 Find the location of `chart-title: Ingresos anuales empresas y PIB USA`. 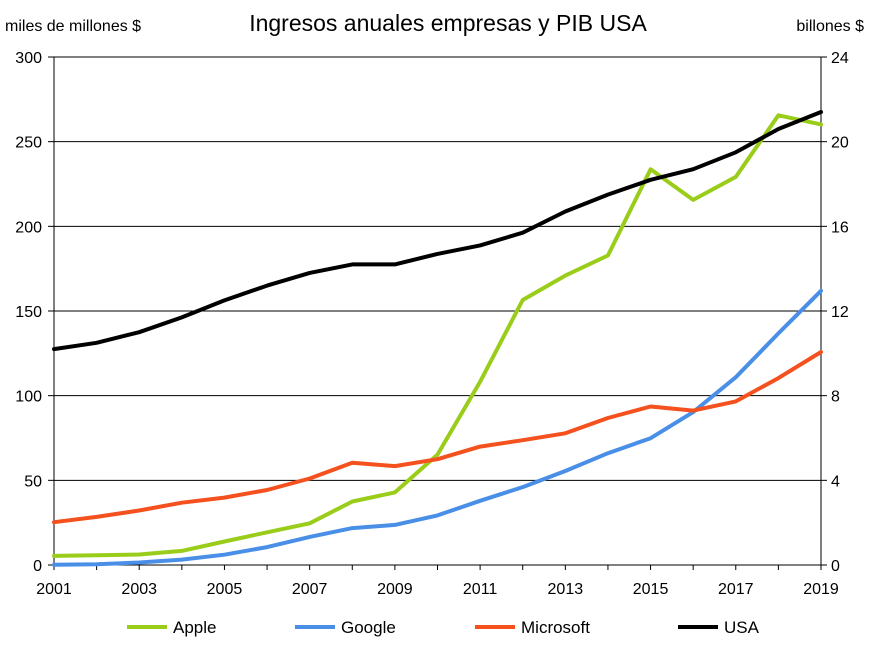

chart-title: Ingresos anuales empresas y PIB USA is located at coordinates (448, 23).